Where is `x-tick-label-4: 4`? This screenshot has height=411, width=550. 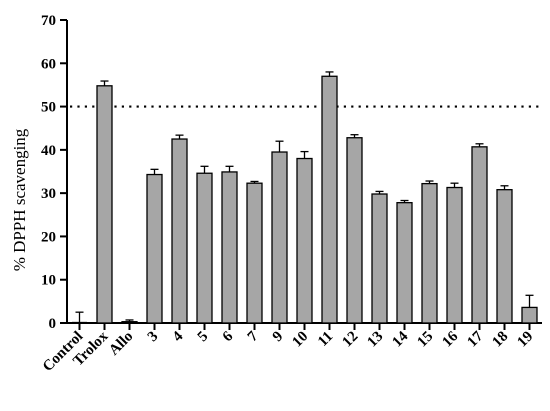
x-tick-label-4: 4 is located at coordinates (178, 336).